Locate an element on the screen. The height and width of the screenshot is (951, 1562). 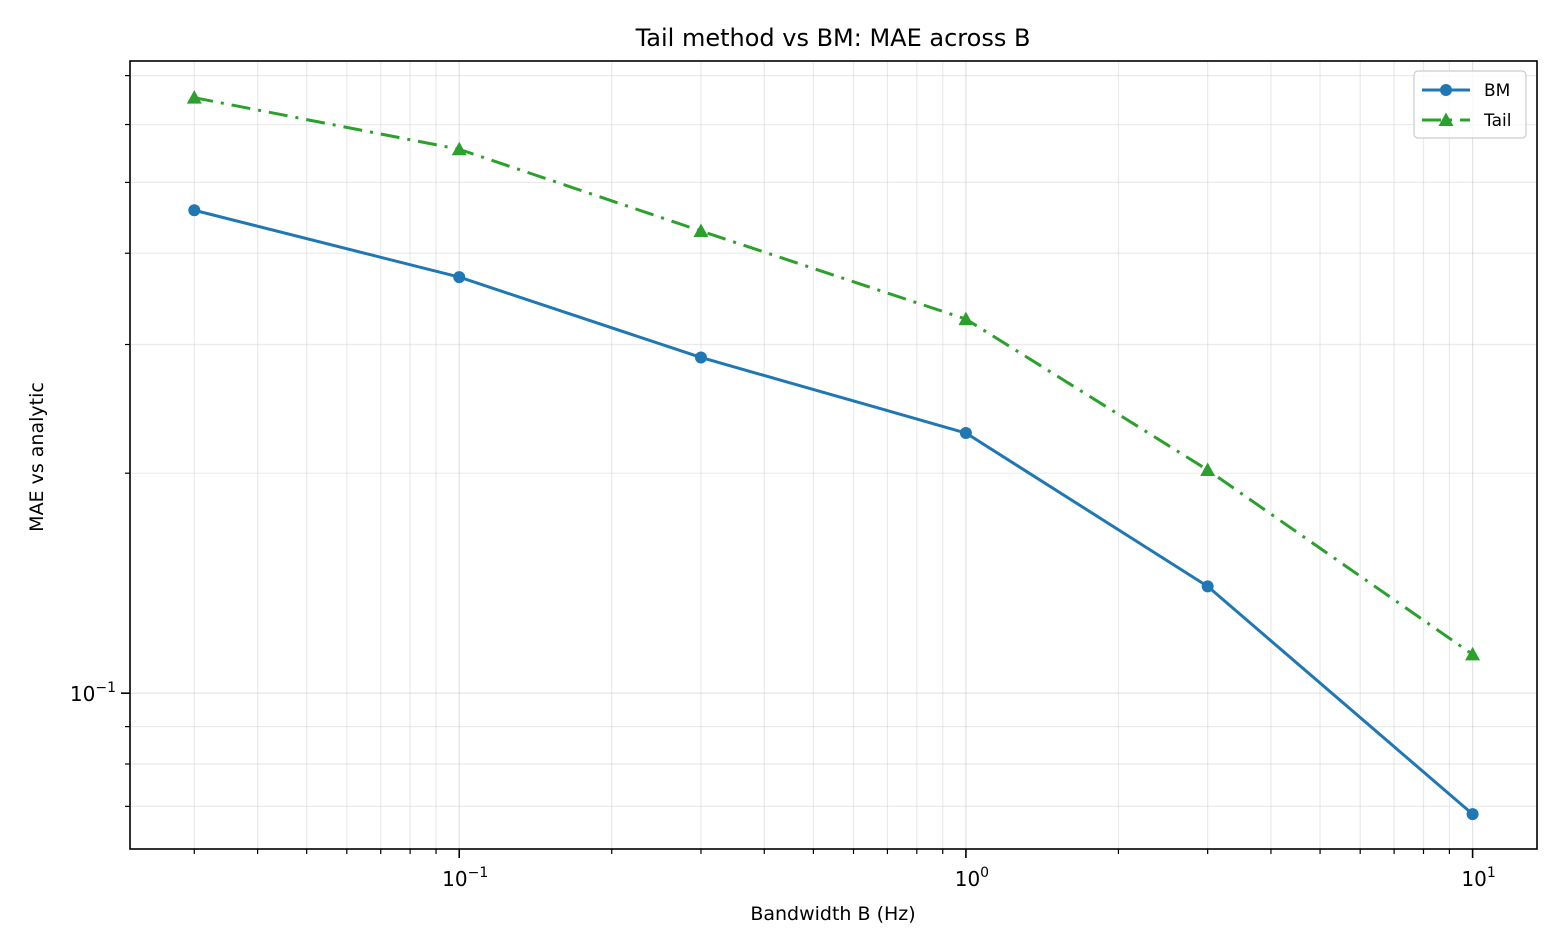
legend: BM Tail is located at coordinates (1470, 104).